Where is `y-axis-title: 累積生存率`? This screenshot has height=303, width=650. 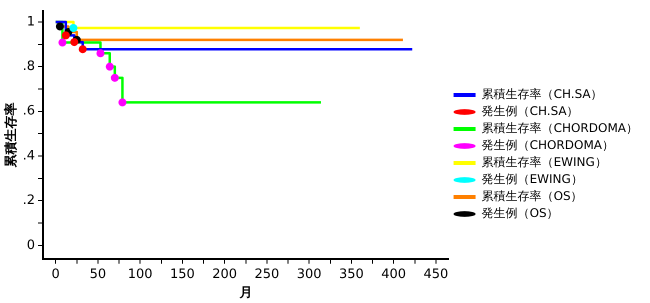
y-axis-title: 累積生存率 is located at coordinates (11, 135).